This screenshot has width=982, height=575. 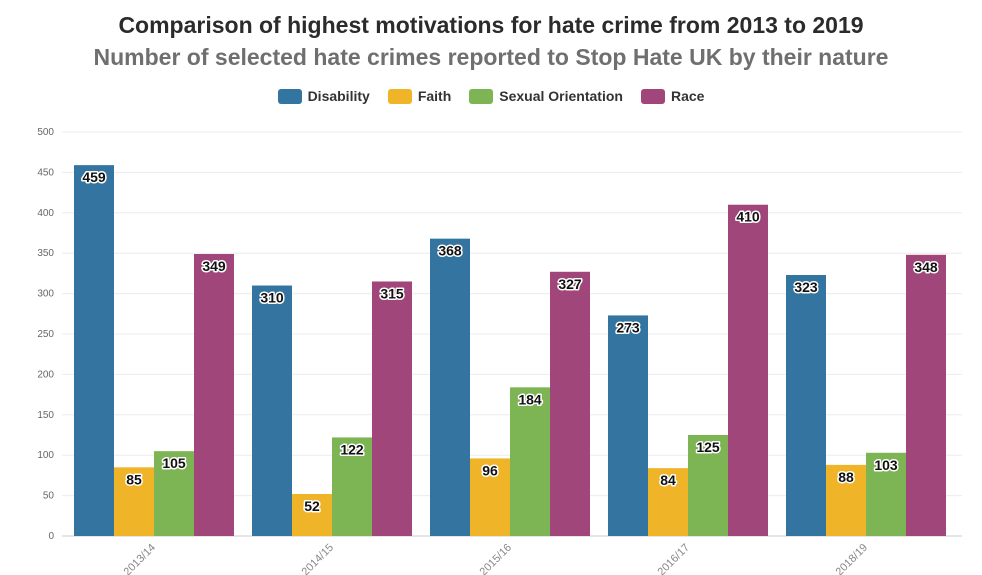 What do you see at coordinates (399, 96) in the screenshot?
I see `legend-swatch-faith` at bounding box center [399, 96].